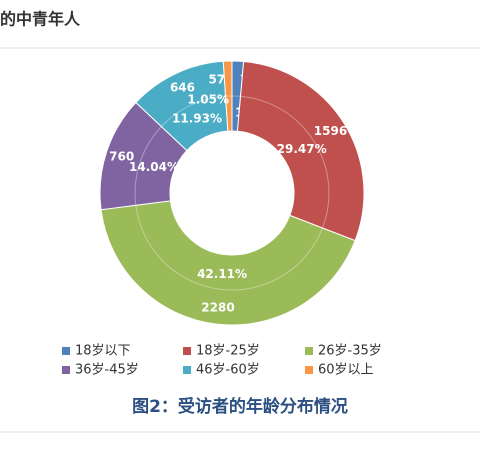  Describe the element at coordinates (240, 406) in the screenshot. I see `caption: 图2：受访者的年龄分布情况` at that location.